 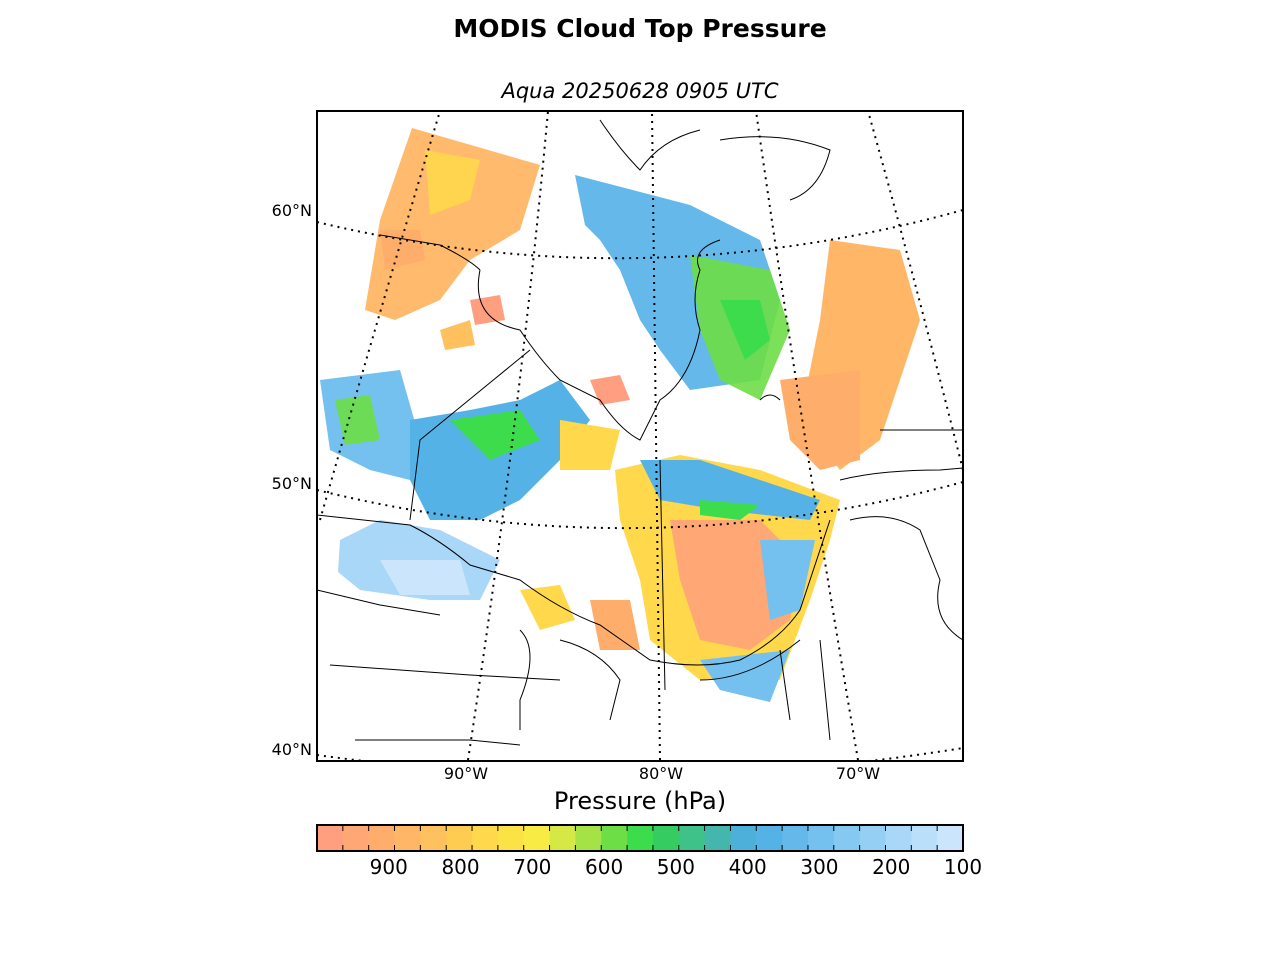 What do you see at coordinates (460, 867) in the screenshot?
I see `colorbar-tick-label: 800` at bounding box center [460, 867].